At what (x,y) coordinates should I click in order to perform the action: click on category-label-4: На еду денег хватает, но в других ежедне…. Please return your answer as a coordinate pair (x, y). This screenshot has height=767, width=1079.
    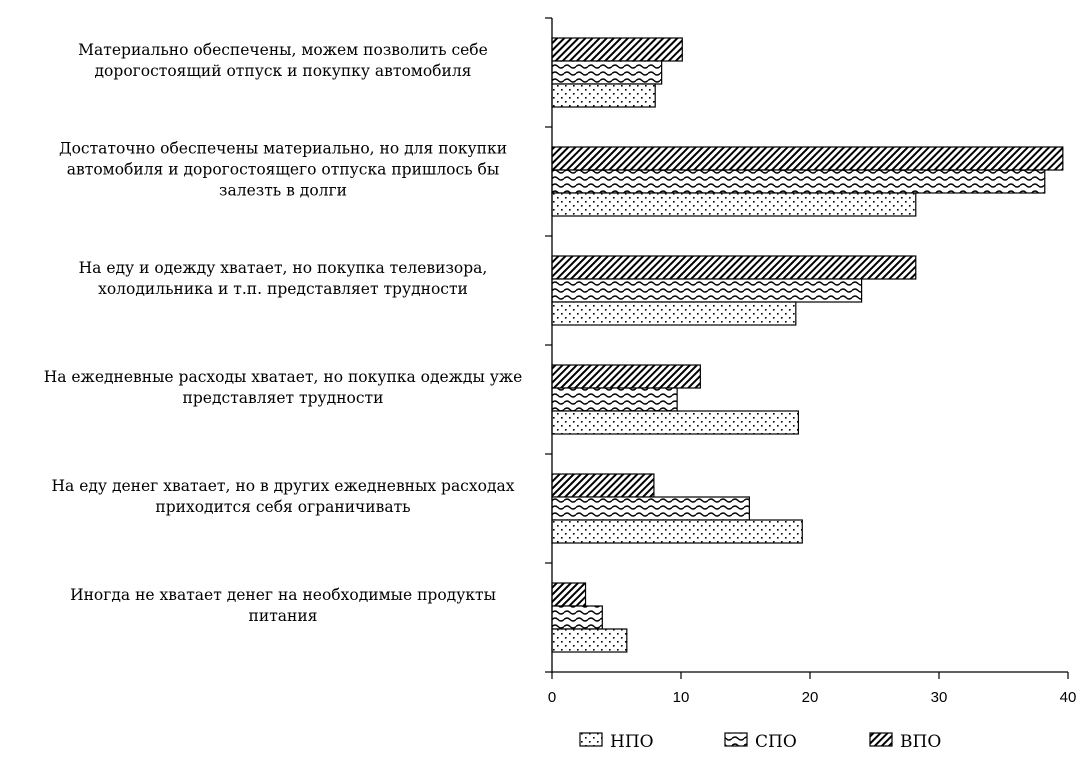
    Looking at the image, I should click on (283, 496).